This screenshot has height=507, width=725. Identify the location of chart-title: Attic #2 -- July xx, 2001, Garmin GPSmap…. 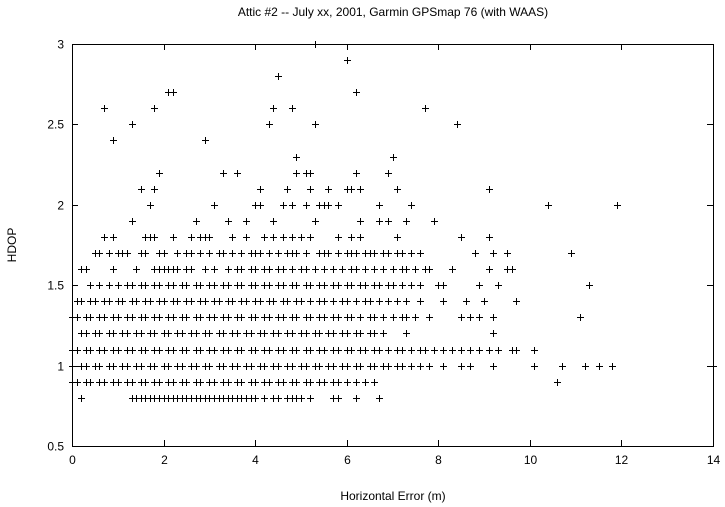
(393, 12).